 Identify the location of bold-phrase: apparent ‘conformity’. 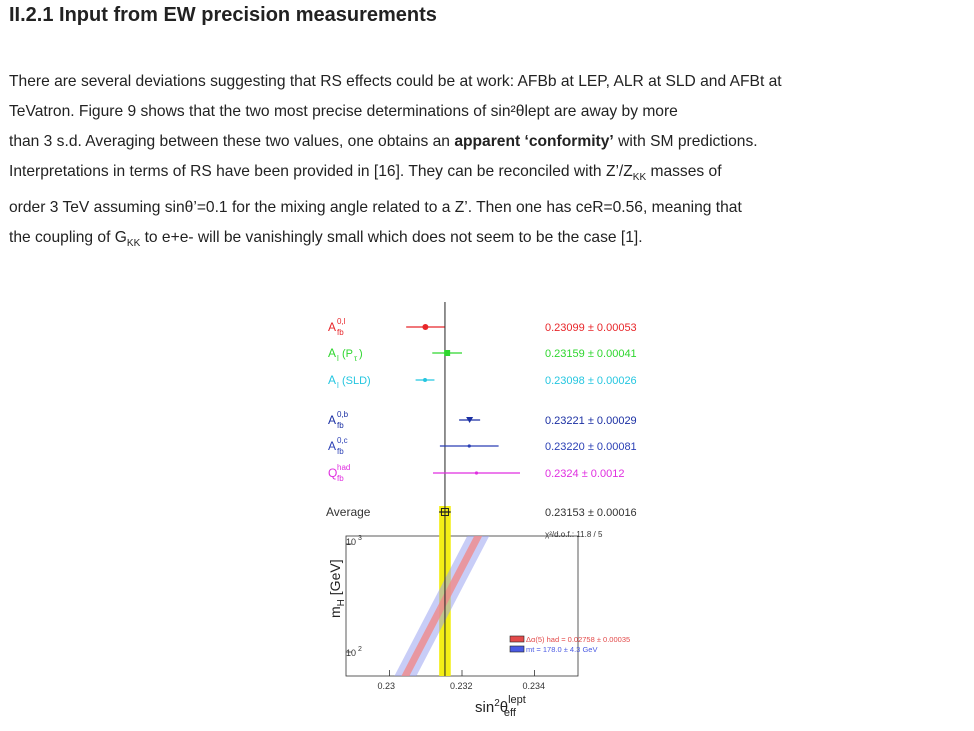
(534, 141).